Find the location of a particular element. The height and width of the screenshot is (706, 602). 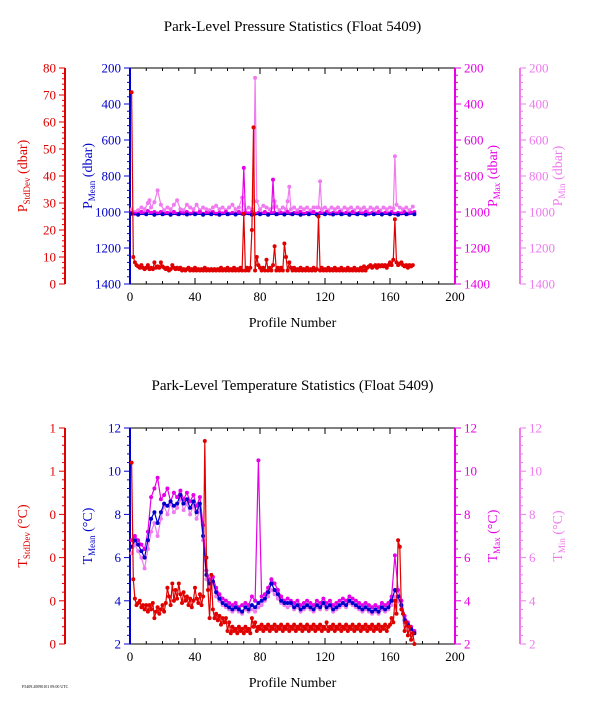

y-axis-label-std: PStdDev (dbar) is located at coordinates (24, 175).